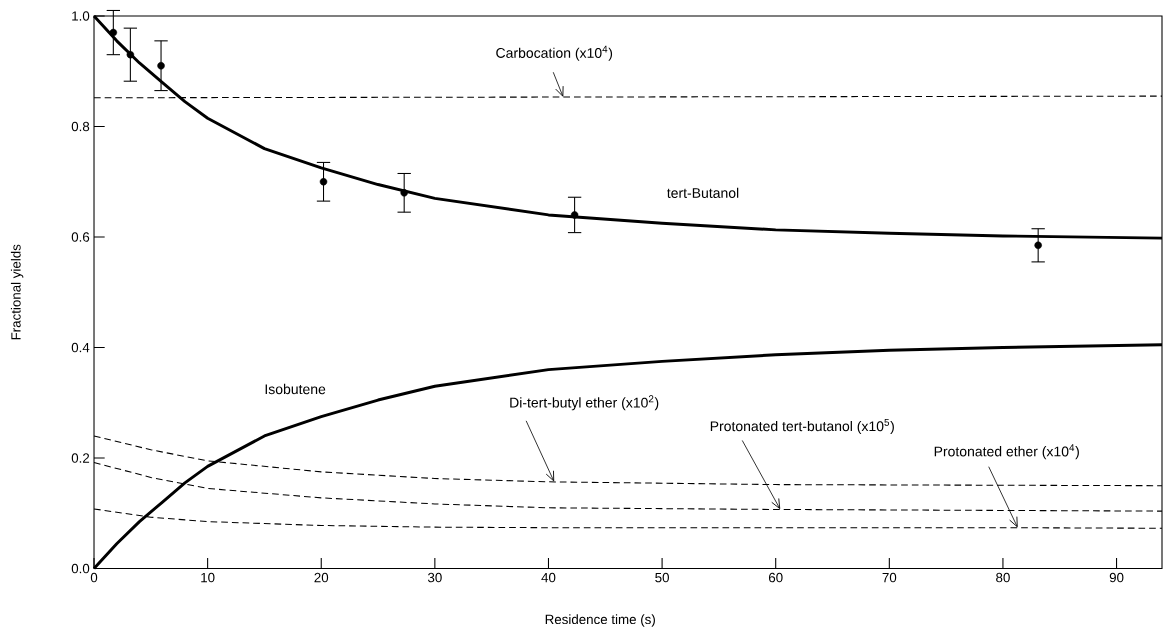 The width and height of the screenshot is (1167, 642). What do you see at coordinates (81, 16) in the screenshot?
I see `y-tick-label: 1.0` at bounding box center [81, 16].